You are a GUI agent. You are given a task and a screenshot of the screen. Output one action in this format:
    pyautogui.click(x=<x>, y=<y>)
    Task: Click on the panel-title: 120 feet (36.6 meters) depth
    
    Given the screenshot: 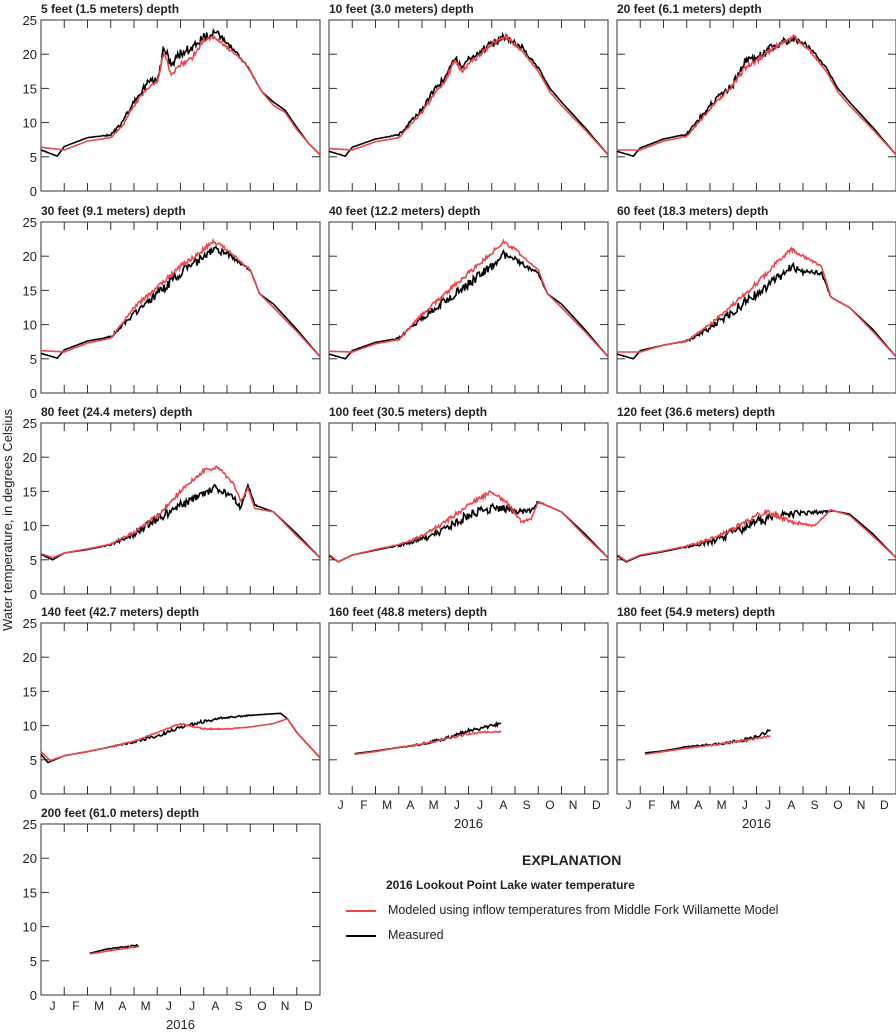 What is the action you would take?
    pyautogui.click(x=696, y=412)
    